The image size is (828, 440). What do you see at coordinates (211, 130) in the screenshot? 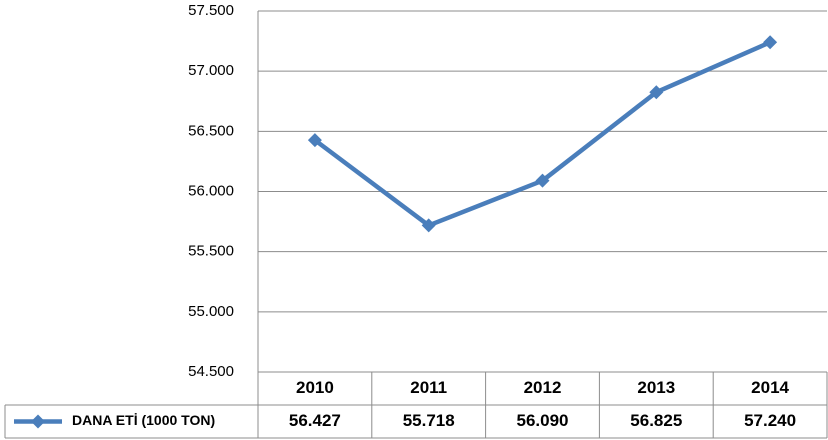
I see `y-tick-label: 56.500` at bounding box center [211, 130].